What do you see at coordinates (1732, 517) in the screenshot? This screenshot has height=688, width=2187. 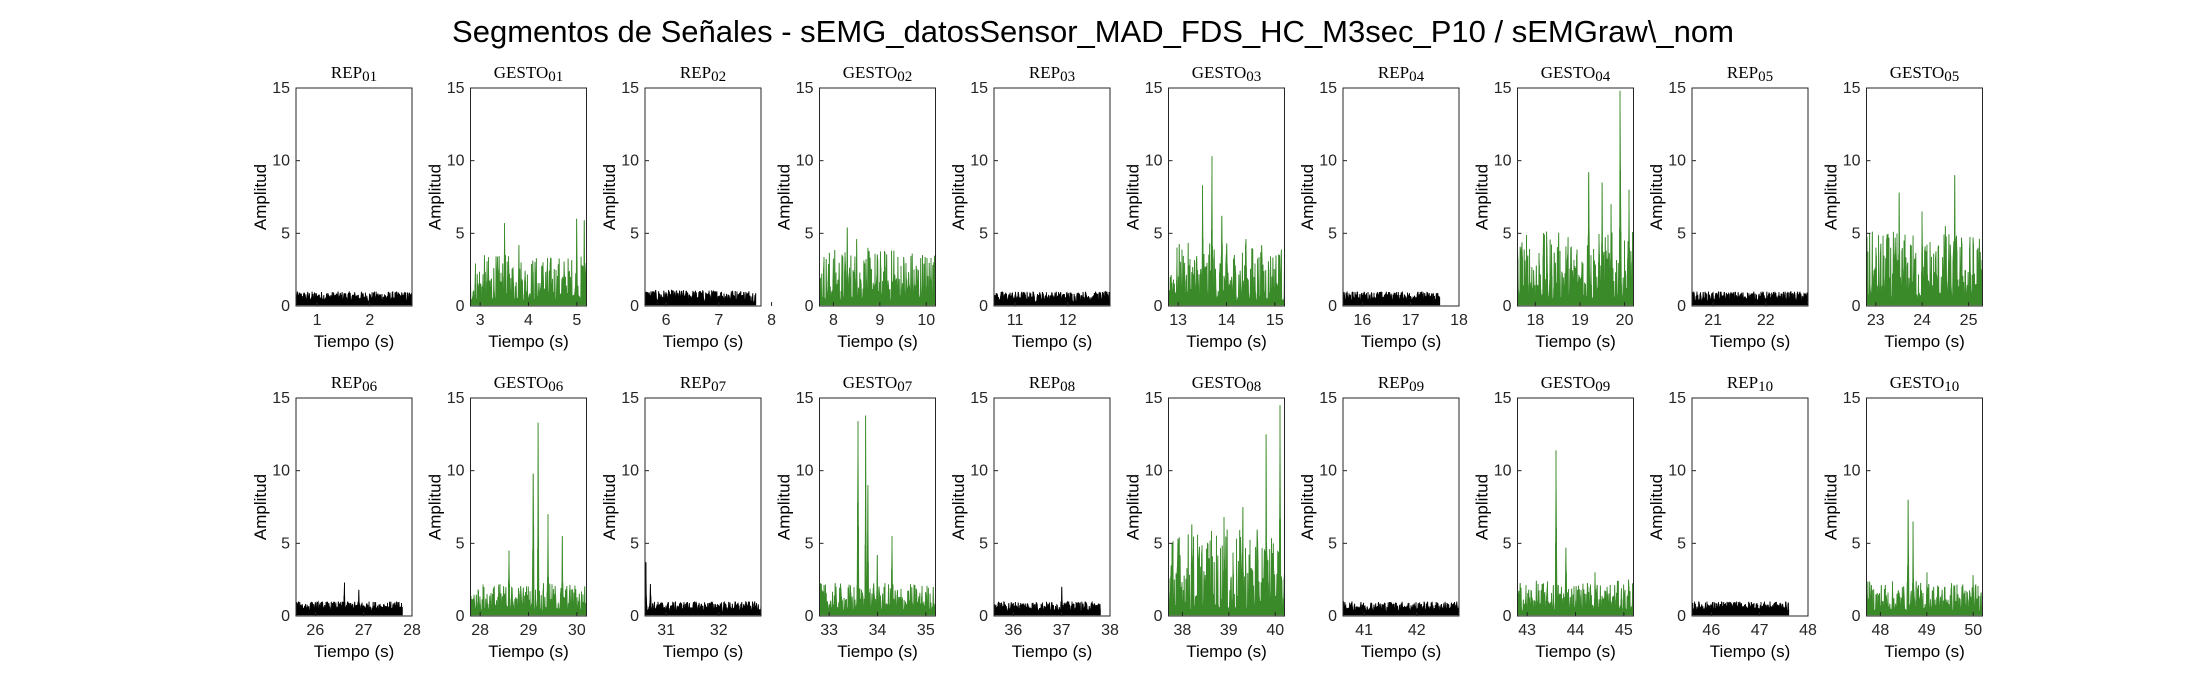 I see `subplot-rep-10: REP10 0 5 10 15 46 47 48 Tiempo (s) Amplitud` at bounding box center [1732, 517].